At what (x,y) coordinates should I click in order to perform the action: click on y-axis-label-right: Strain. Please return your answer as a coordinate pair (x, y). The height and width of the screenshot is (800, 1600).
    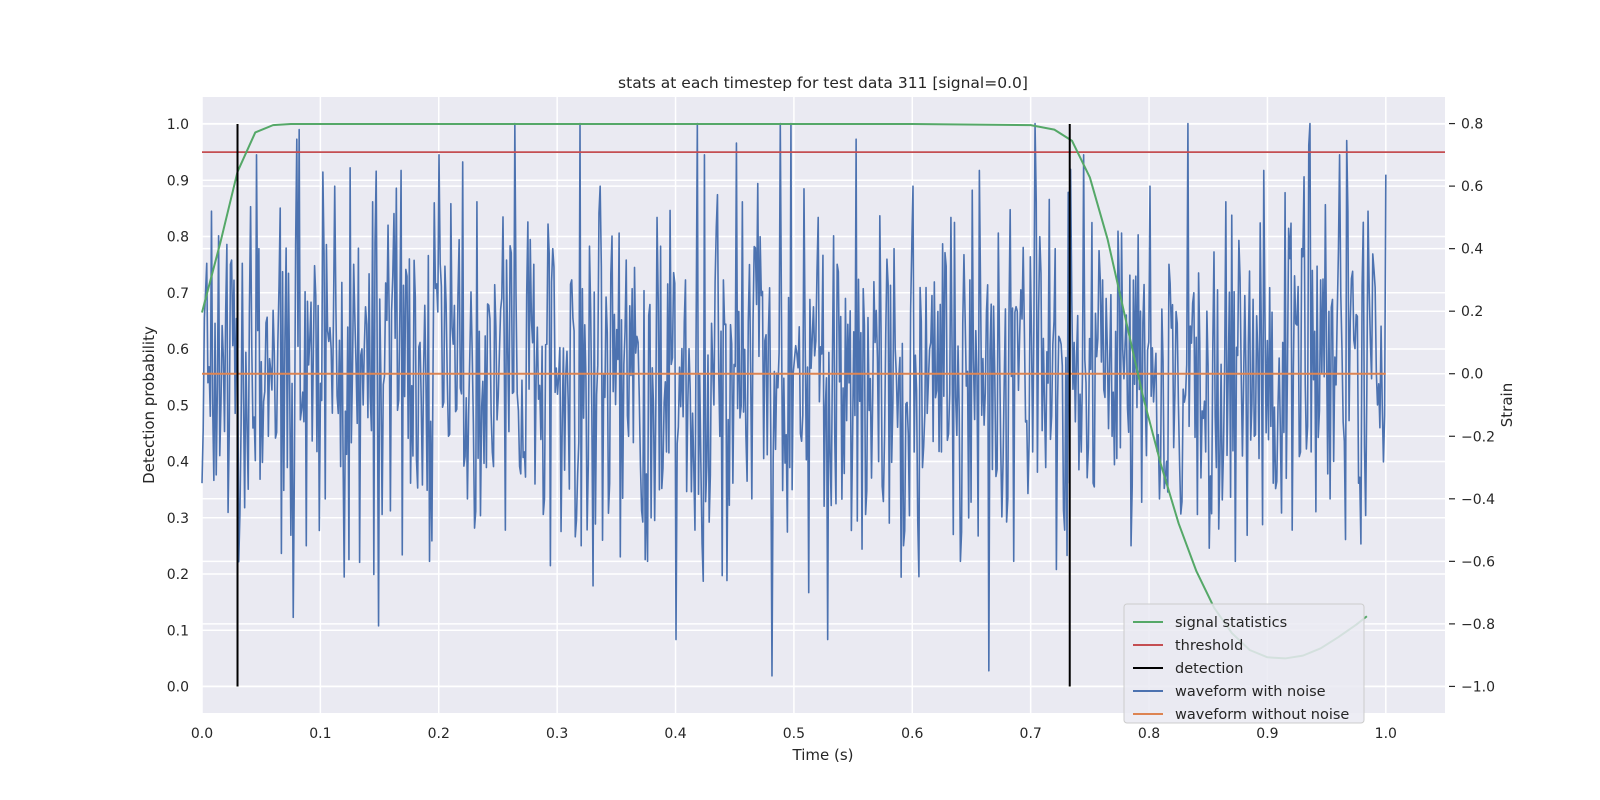
    Looking at the image, I should click on (1507, 405).